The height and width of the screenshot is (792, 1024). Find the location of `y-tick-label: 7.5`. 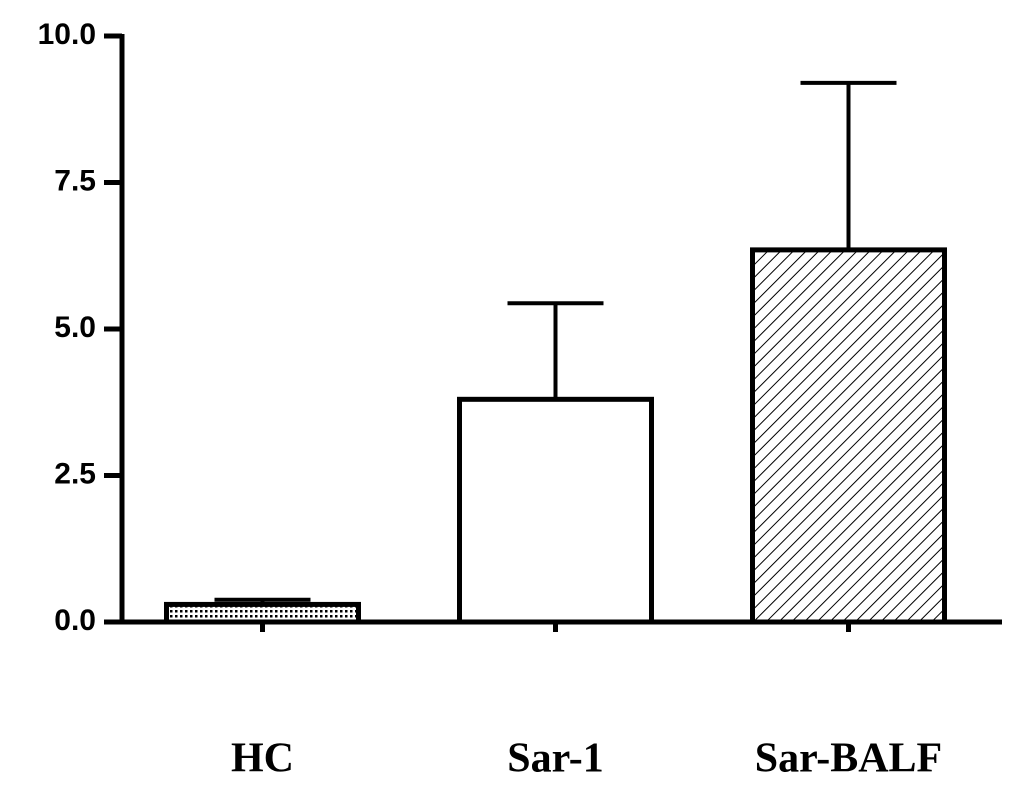

y-tick-label: 7.5 is located at coordinates (75, 180).